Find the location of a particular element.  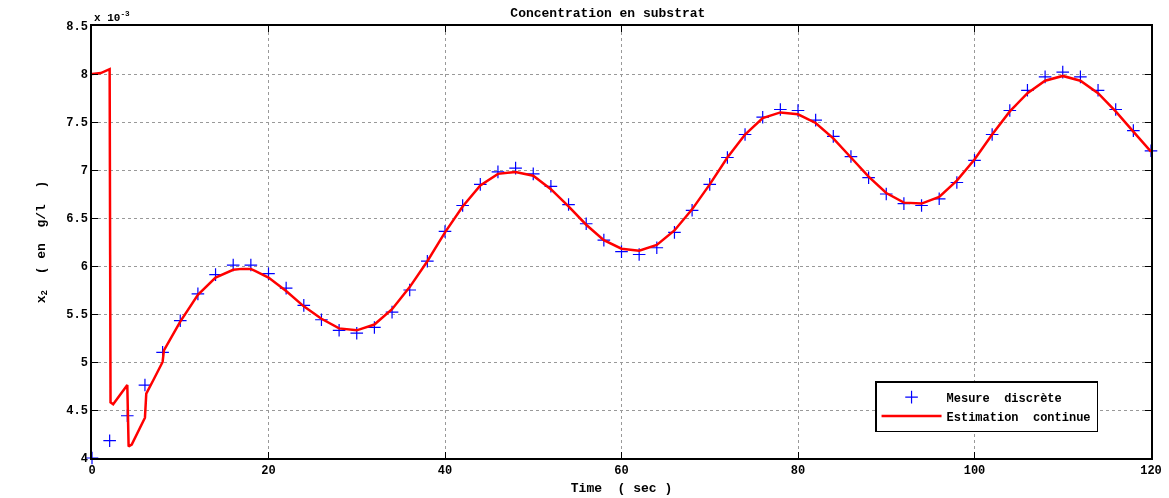

x-tick-label: 0 is located at coordinates (92, 471).